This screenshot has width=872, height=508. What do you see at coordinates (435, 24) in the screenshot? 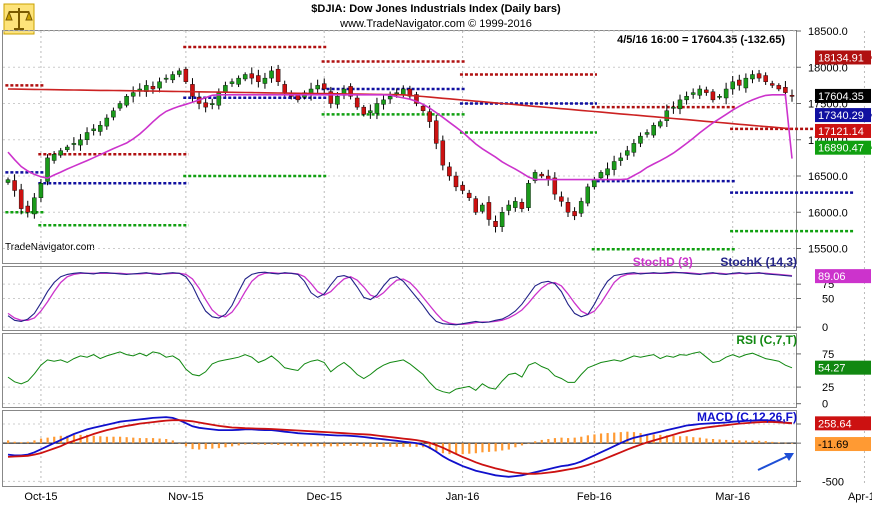
I see `chart-subtitle: www.TradeNavigator.com © 1999-2016` at bounding box center [435, 24].